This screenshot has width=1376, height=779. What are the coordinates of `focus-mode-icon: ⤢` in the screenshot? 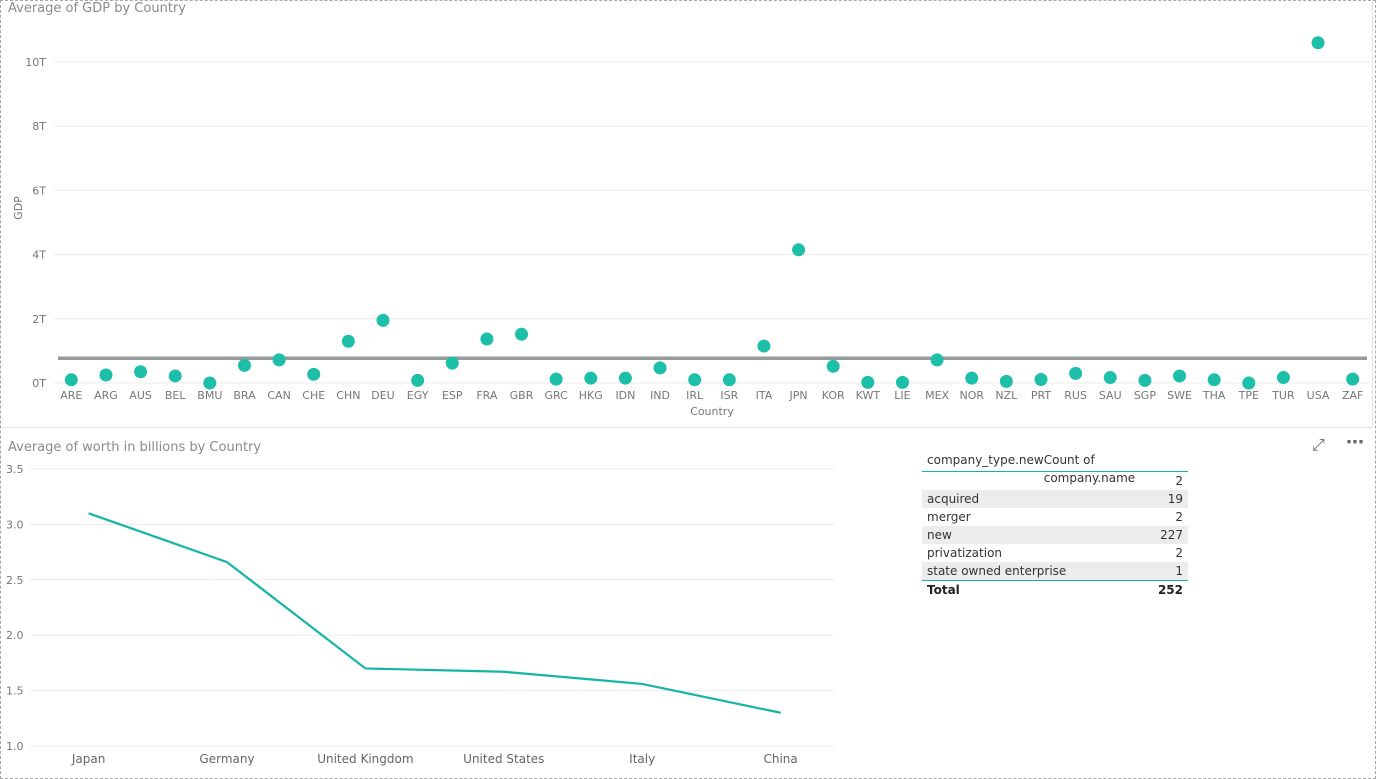 It's located at (1318, 444).